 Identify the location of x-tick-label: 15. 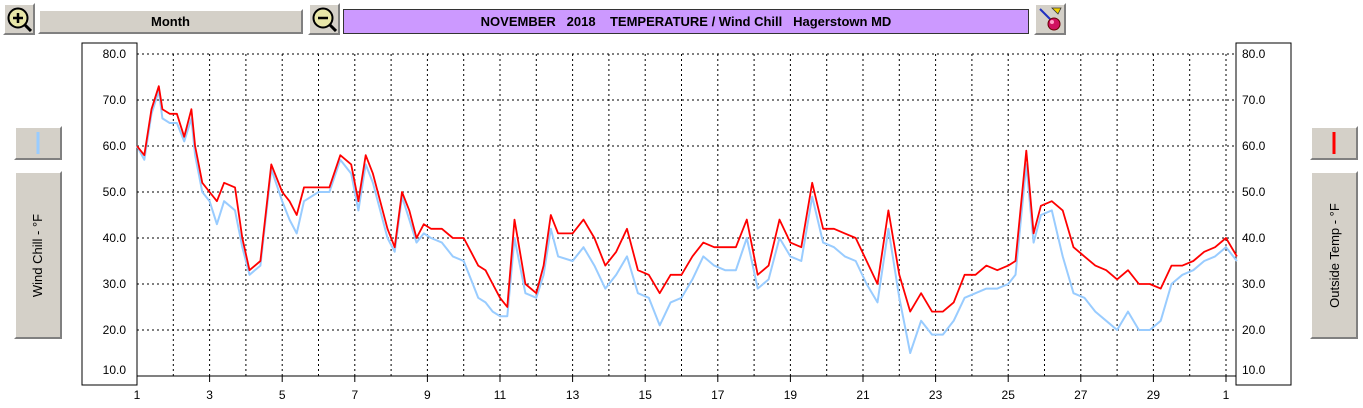
(646, 395).